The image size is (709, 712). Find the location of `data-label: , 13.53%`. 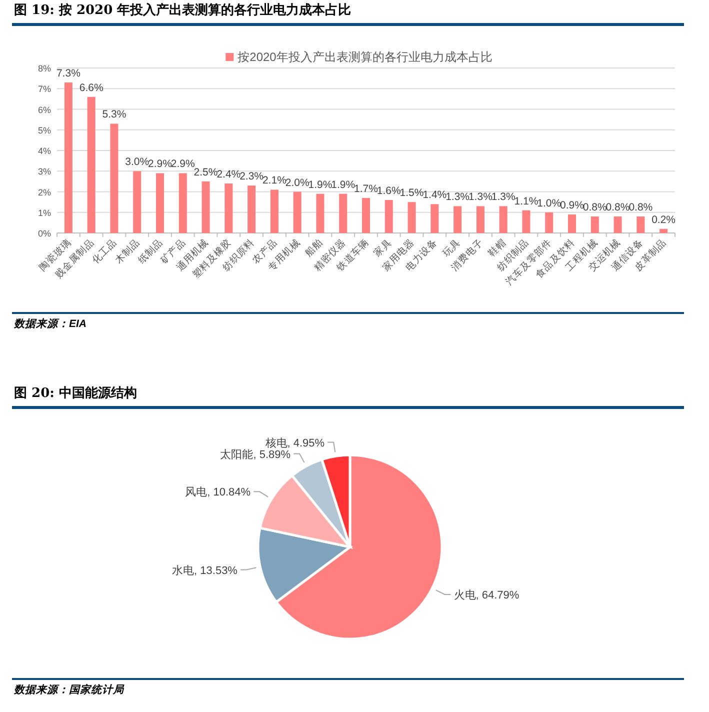

data-label: , 13.53% is located at coordinates (216, 570).